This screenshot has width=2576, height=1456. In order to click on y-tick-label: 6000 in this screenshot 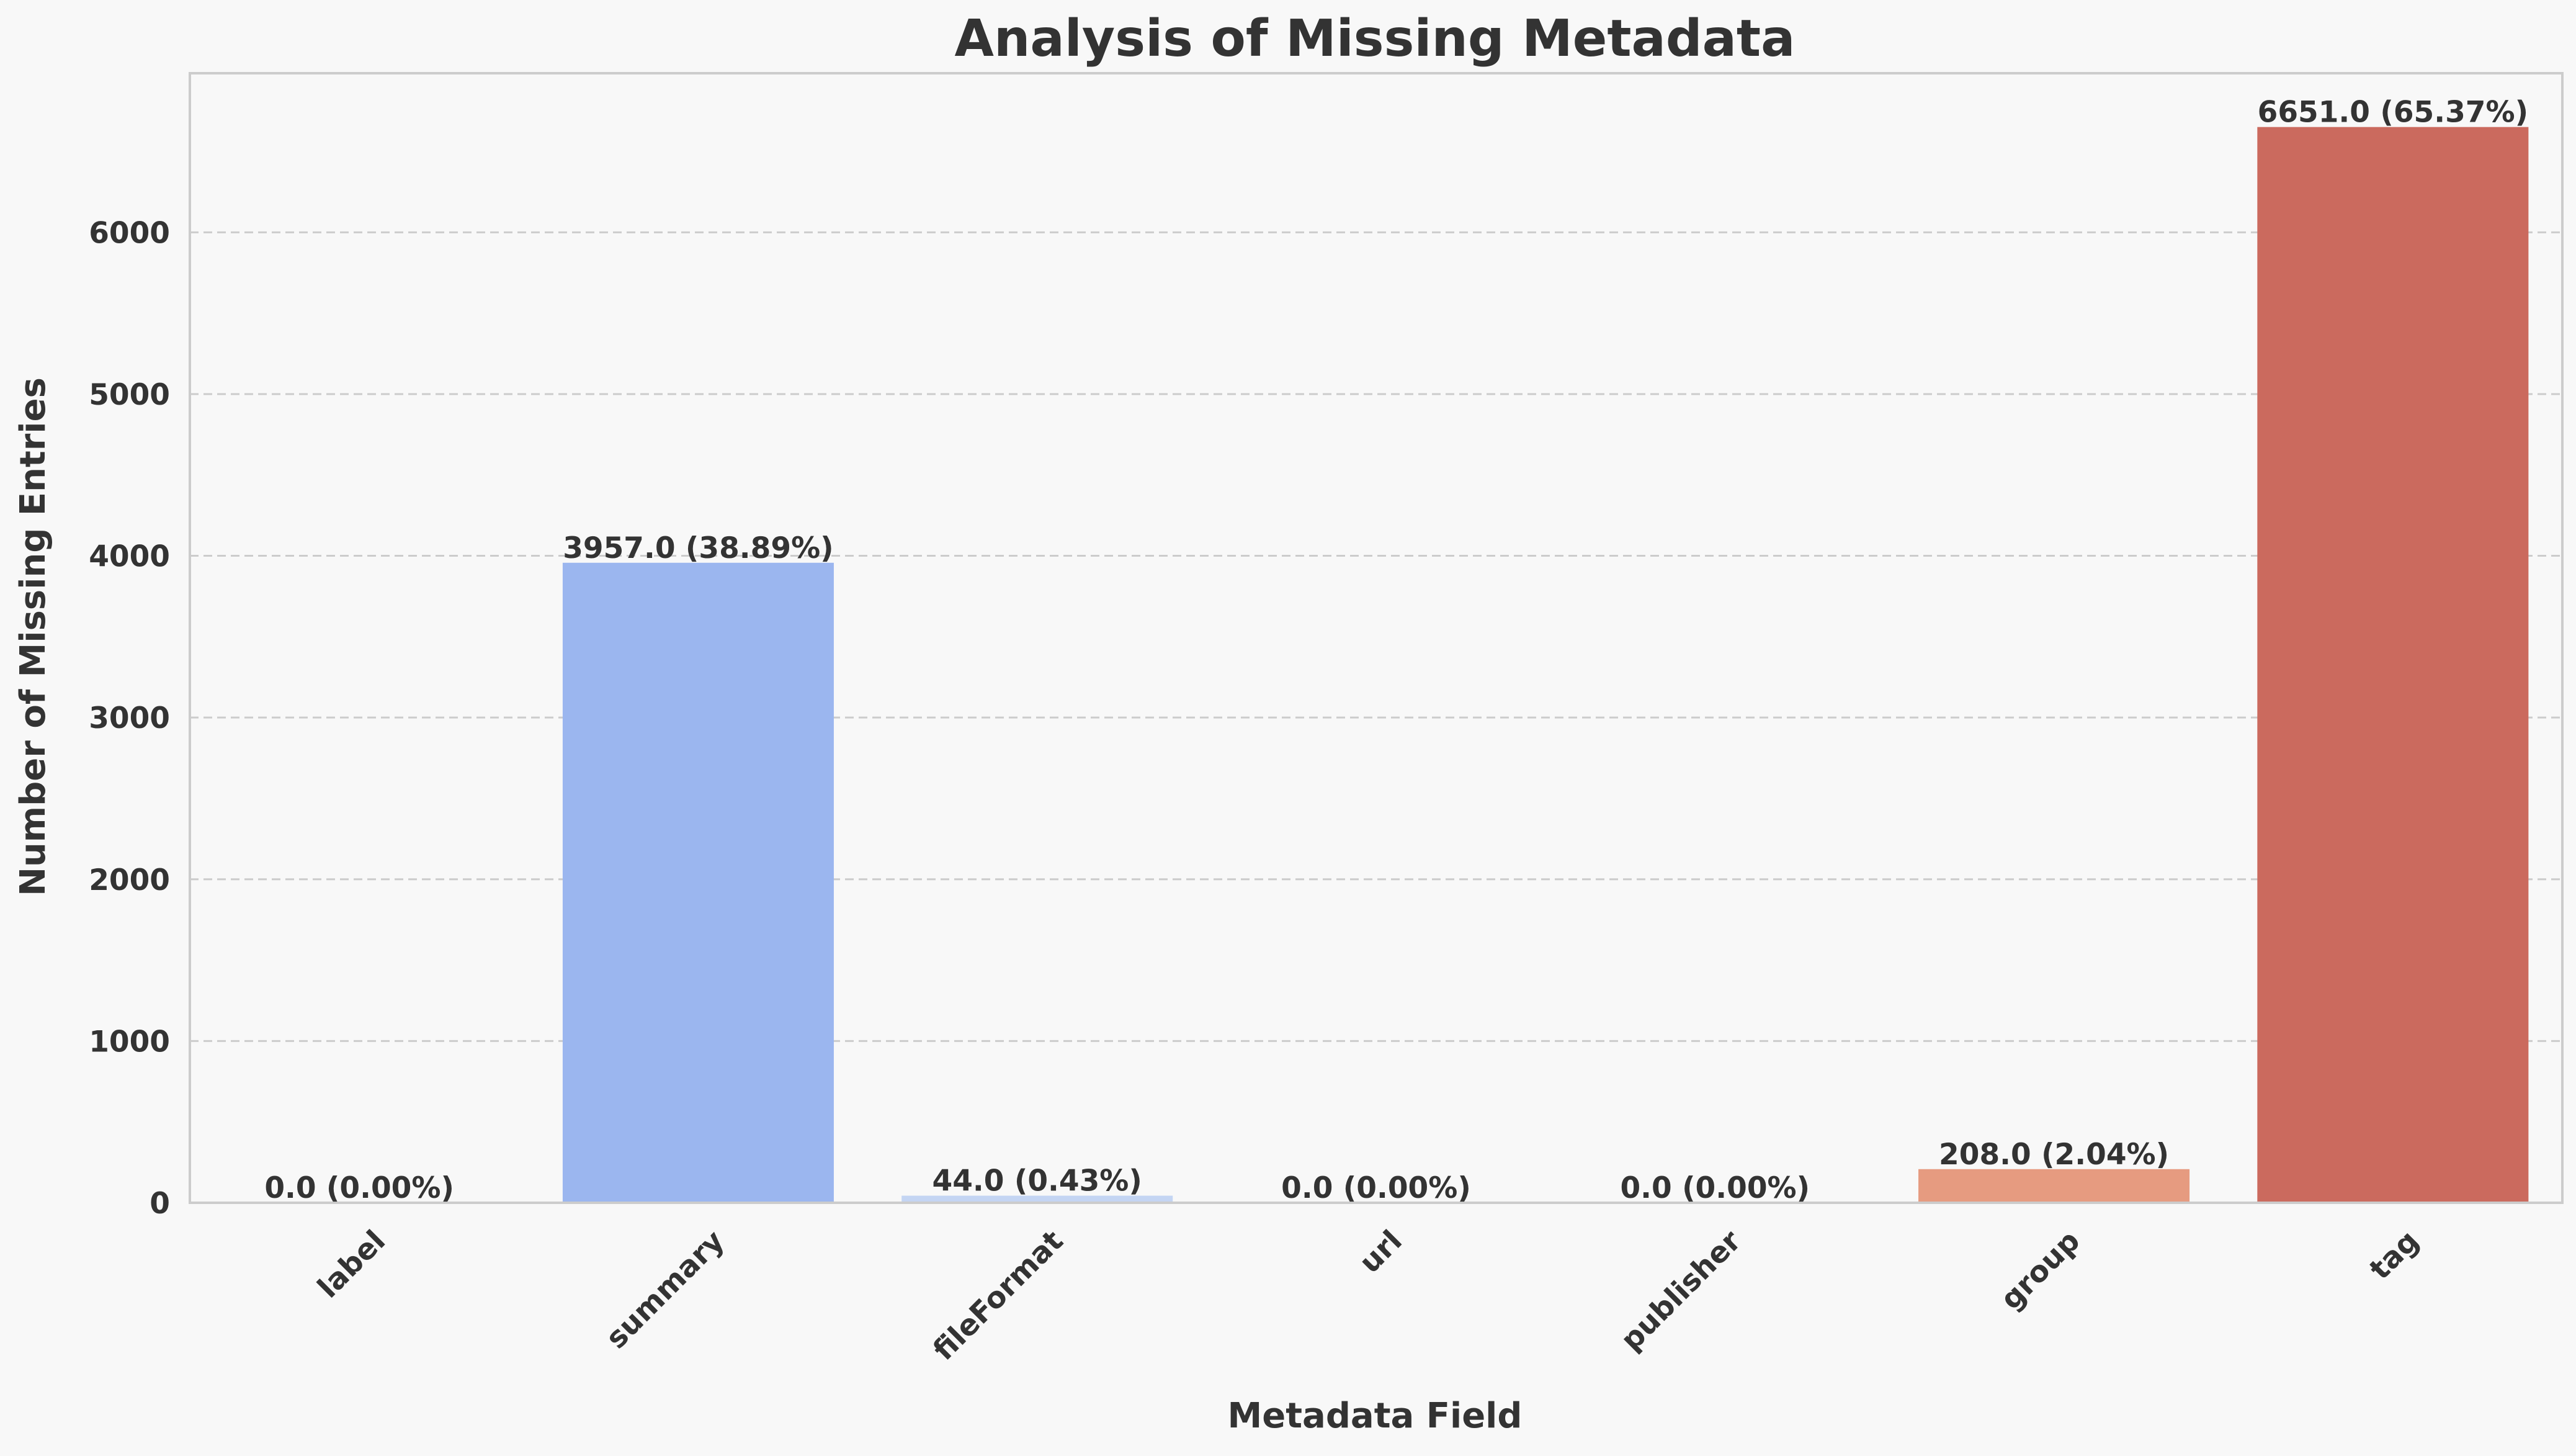, I will do `click(129, 233)`.